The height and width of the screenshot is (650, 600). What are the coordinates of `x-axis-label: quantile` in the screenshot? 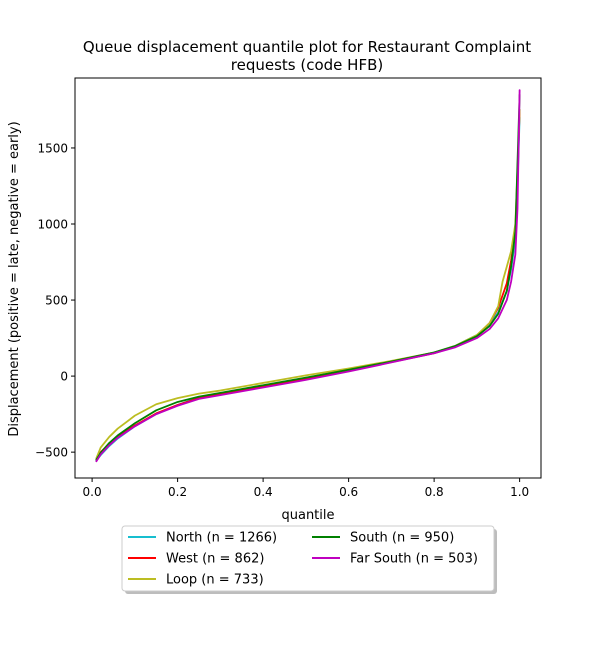 It's located at (307, 515).